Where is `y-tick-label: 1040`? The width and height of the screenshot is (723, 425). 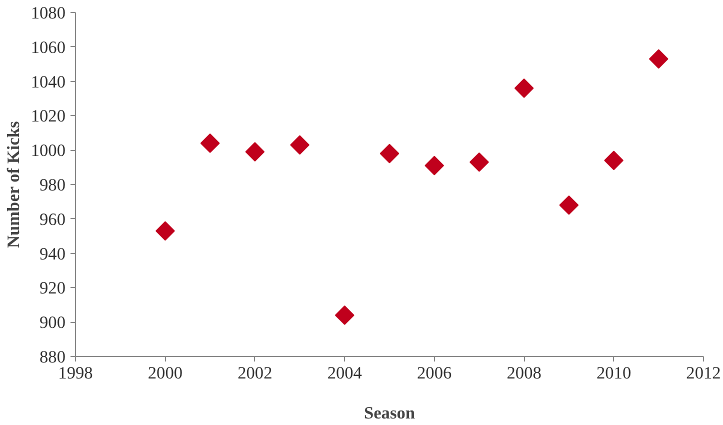 y-tick-label: 1040 is located at coordinates (48, 82).